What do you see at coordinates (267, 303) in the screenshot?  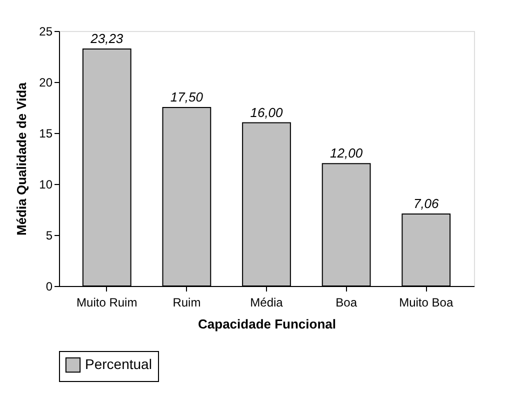 I see `x-tick-label: Média` at bounding box center [267, 303].